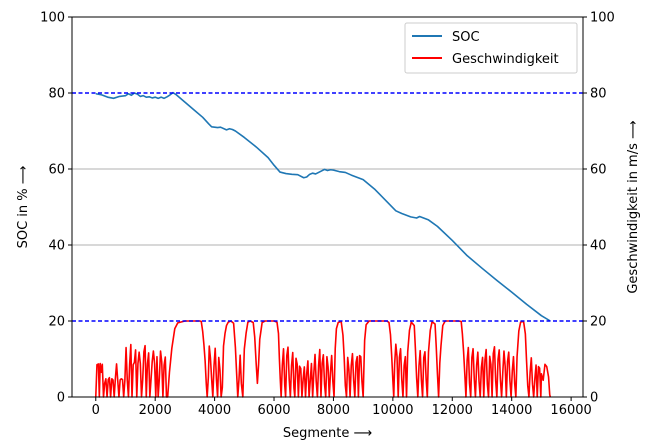 Image resolution: width=654 pixels, height=446 pixels. I want to click on legend-box, so click(491, 48).